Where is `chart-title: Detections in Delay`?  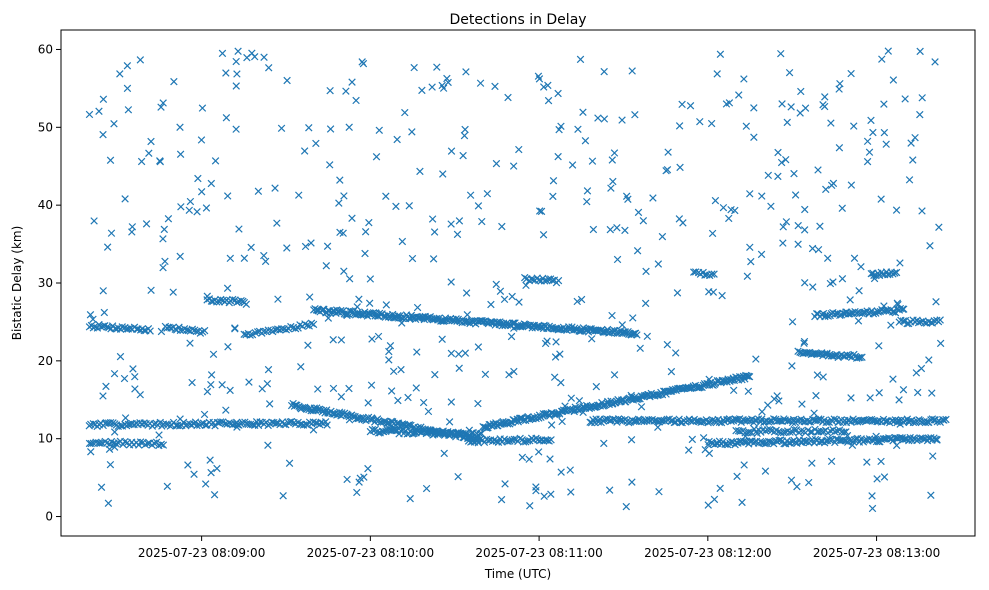
chart-title: Detections in Delay is located at coordinates (517, 20).